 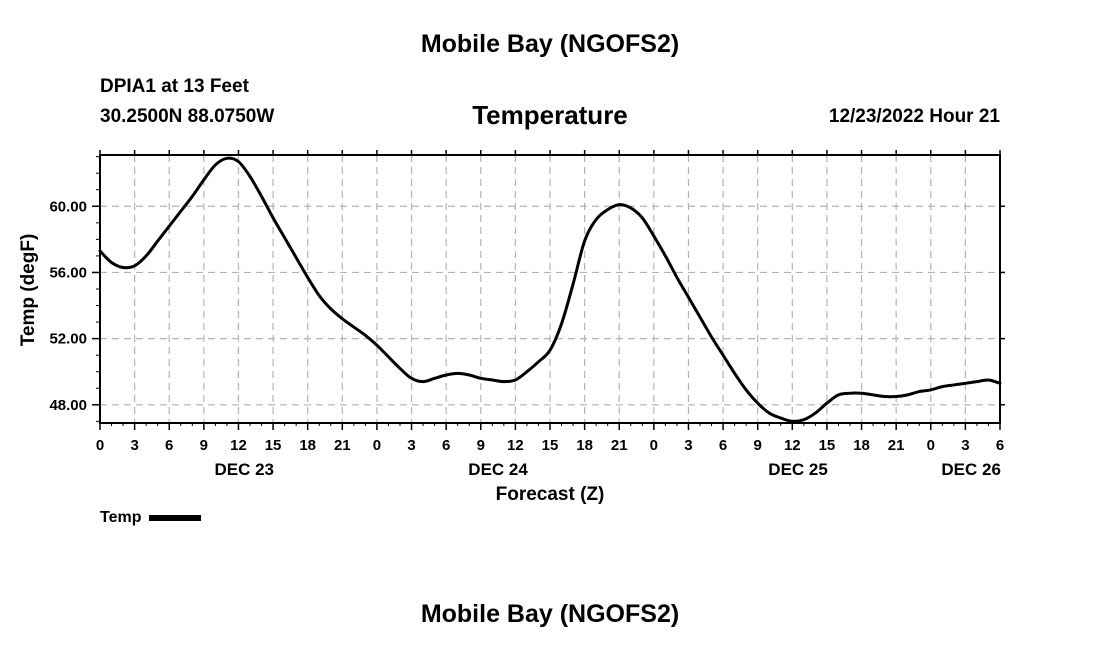 I want to click on x-axis-title: Forecast (Z), so click(x=550, y=494).